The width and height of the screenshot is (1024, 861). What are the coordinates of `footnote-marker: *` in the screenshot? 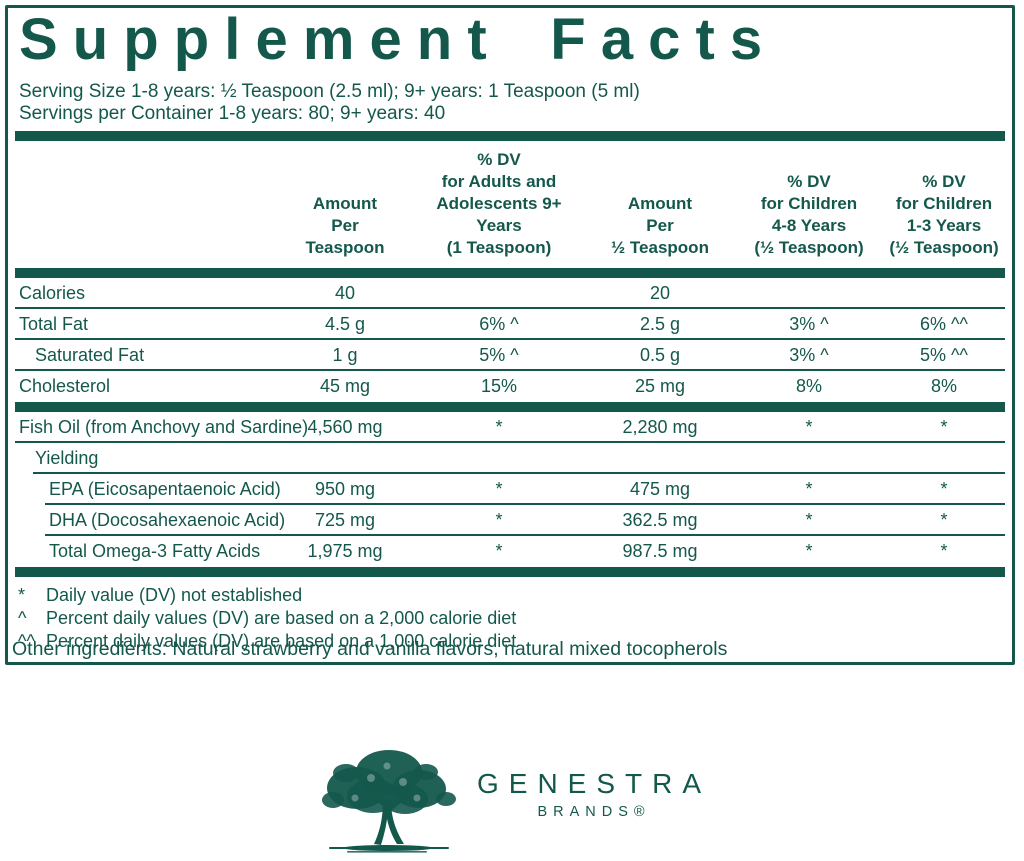 It's located at (22, 594).